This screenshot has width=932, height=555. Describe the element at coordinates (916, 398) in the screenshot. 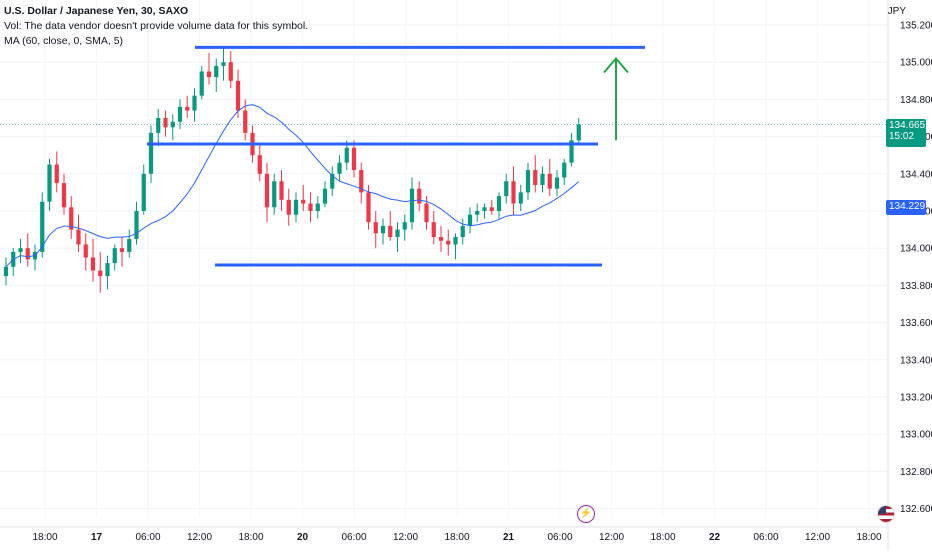

I see `price-axis-label: 133.200` at that location.